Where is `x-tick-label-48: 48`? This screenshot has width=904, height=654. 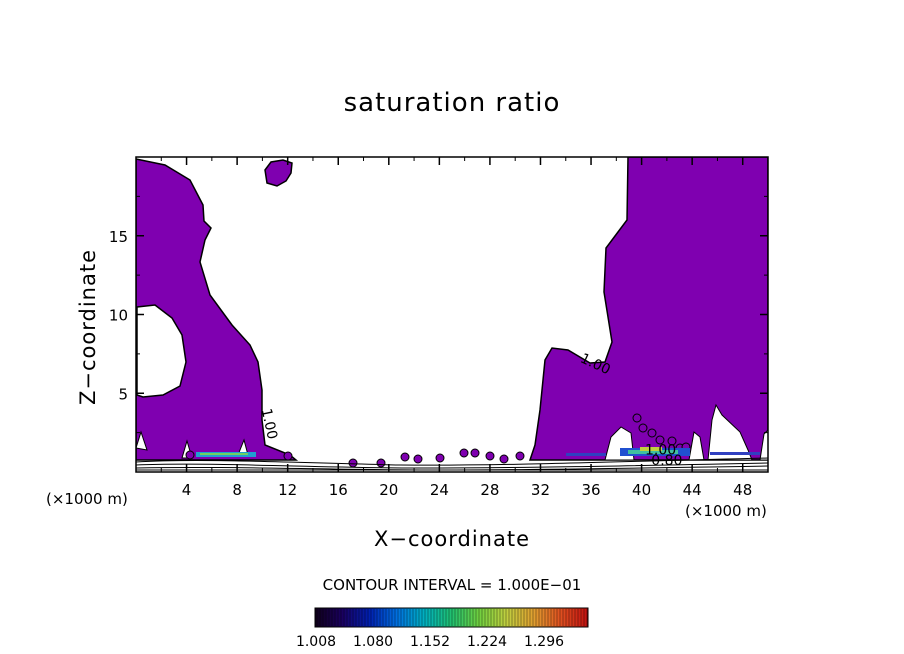 x-tick-label-48: 48 is located at coordinates (742, 490).